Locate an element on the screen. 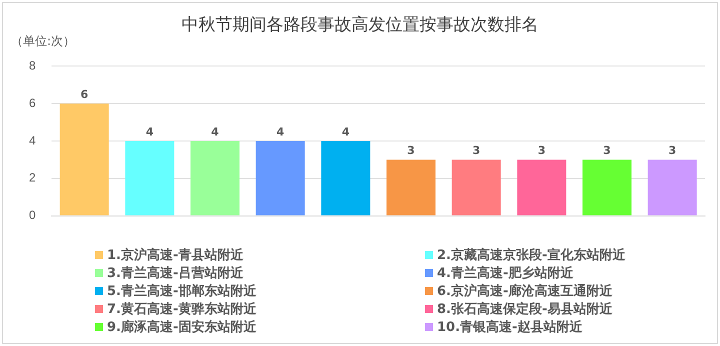 This screenshot has width=720, height=346. data-label: 6 is located at coordinates (84, 94).